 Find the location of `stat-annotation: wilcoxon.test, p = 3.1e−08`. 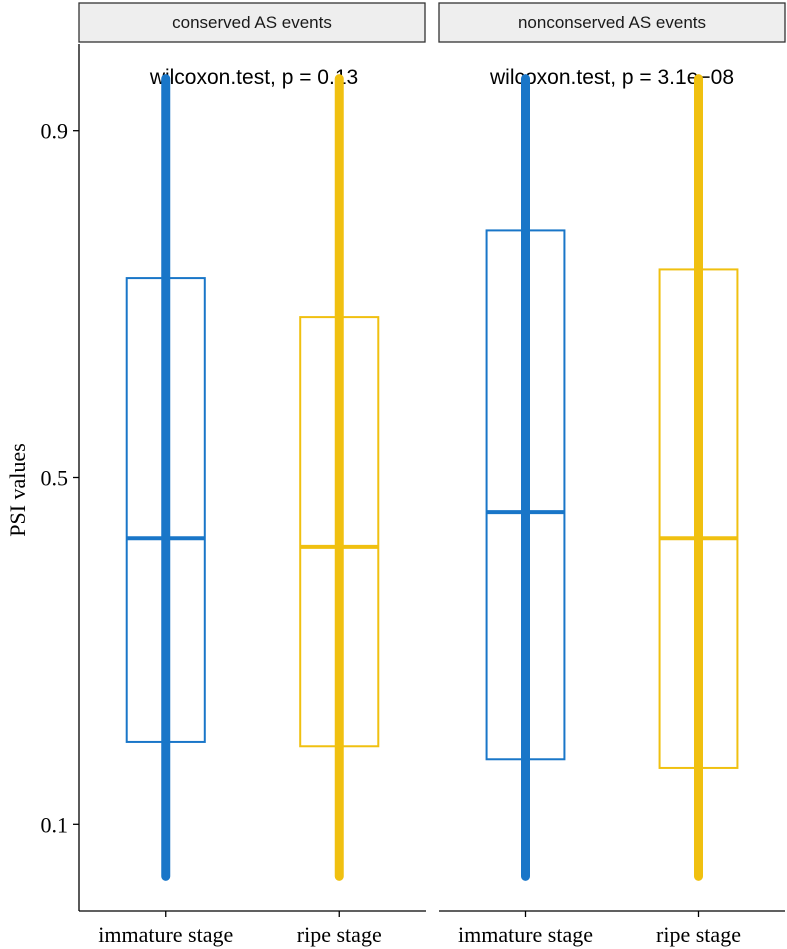

stat-annotation: wilcoxon.test, p = 3.1e−08 is located at coordinates (611, 77).